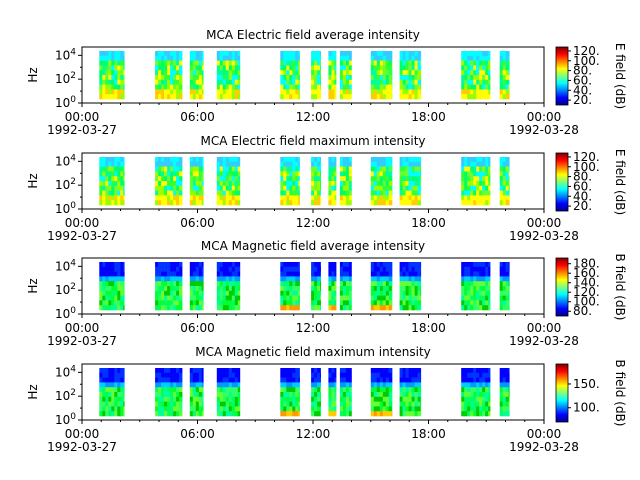 This screenshot has width=640, height=480. What do you see at coordinates (197, 328) in the screenshot?
I see `x-tick-label: 06:00` at bounding box center [197, 328].